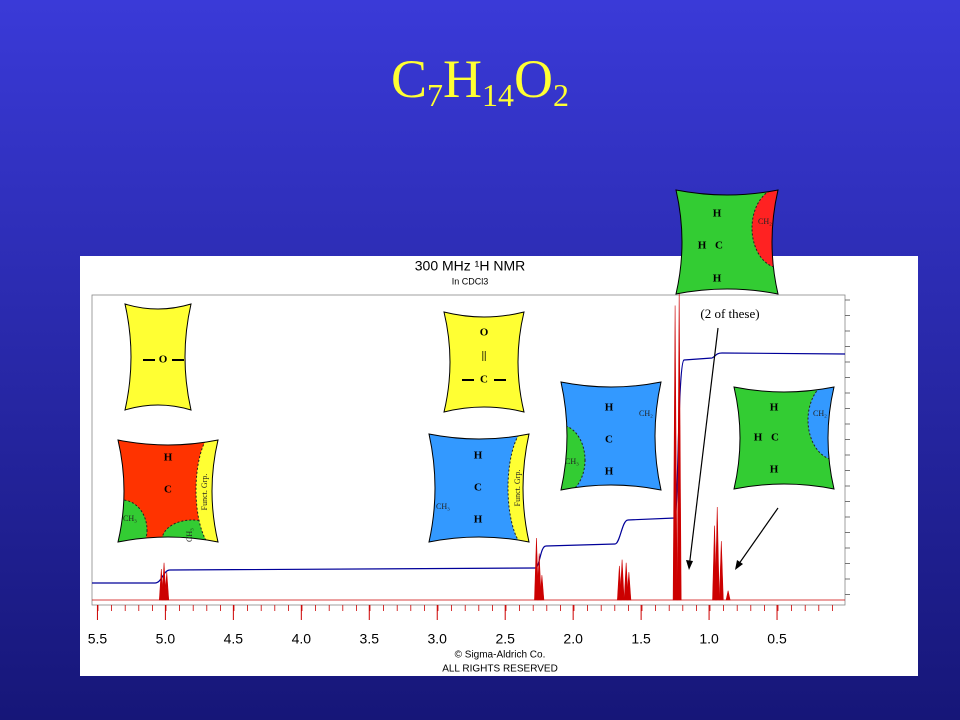  I want to click on bond: ||, so click(484, 356).